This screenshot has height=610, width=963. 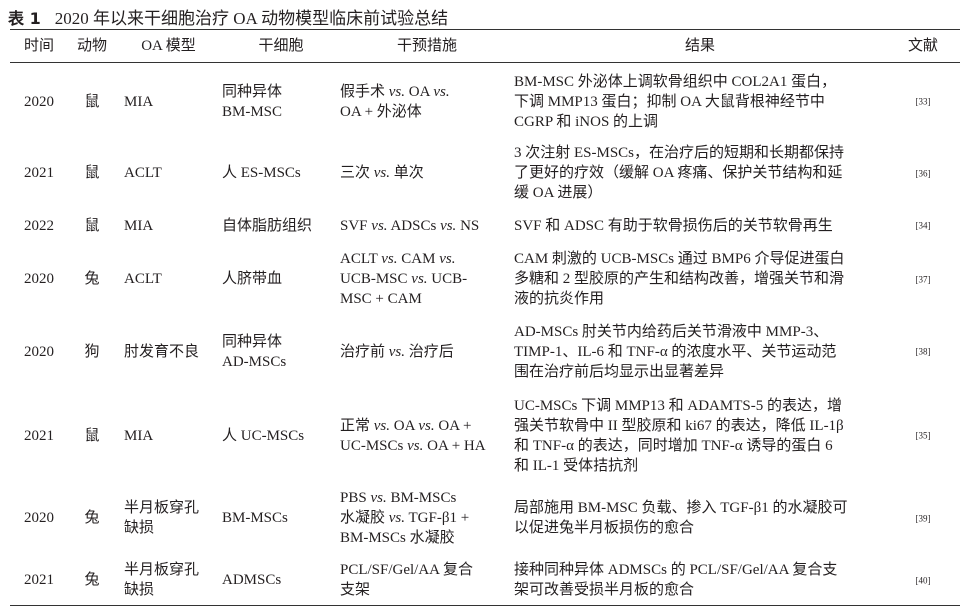 What do you see at coordinates (404, 279) in the screenshot?
I see `cell-intervention-line: UCB-MSC vs. UCB-` at bounding box center [404, 279].